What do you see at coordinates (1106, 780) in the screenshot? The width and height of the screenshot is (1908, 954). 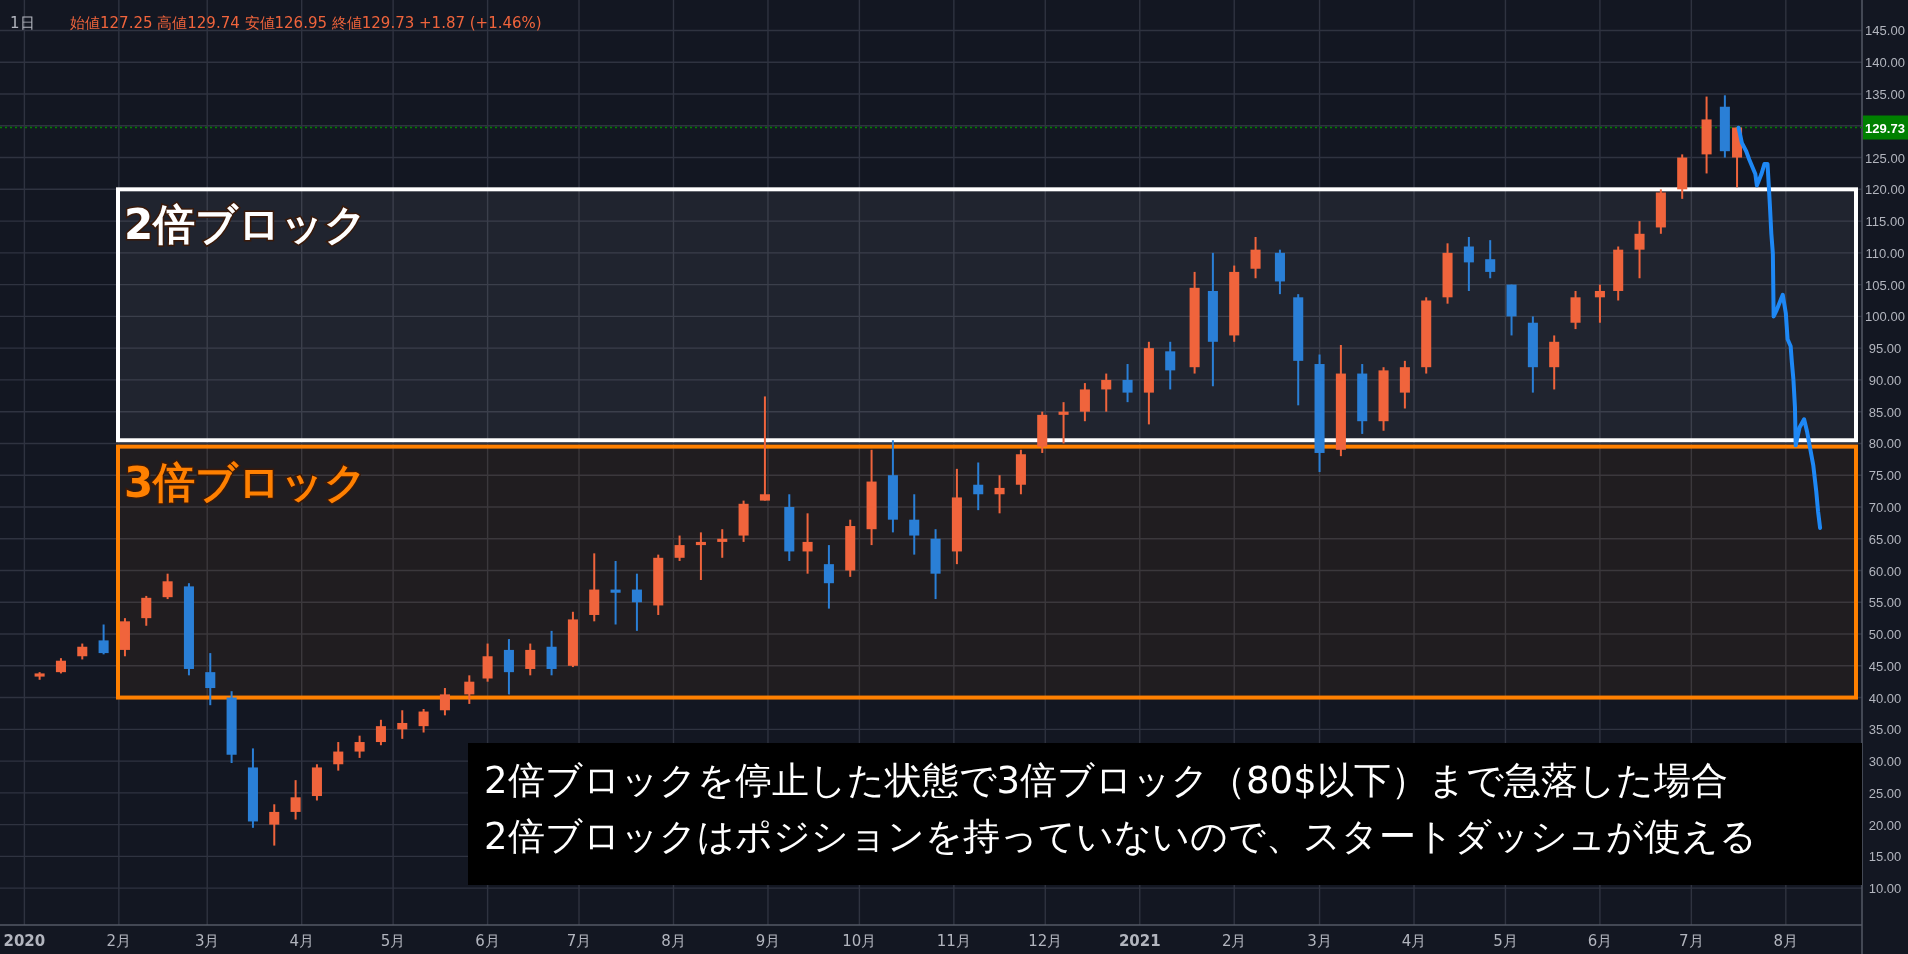 I see `annotation: 2倍ブロックを停止した状態で3倍ブロック（80$以下）まで急落した場合` at bounding box center [1106, 780].